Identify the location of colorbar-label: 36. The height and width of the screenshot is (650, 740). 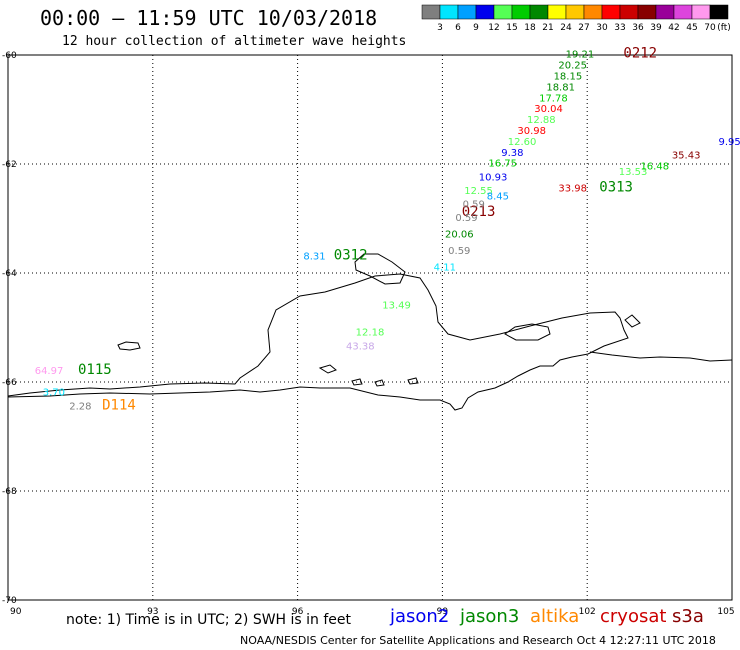
(638, 28).